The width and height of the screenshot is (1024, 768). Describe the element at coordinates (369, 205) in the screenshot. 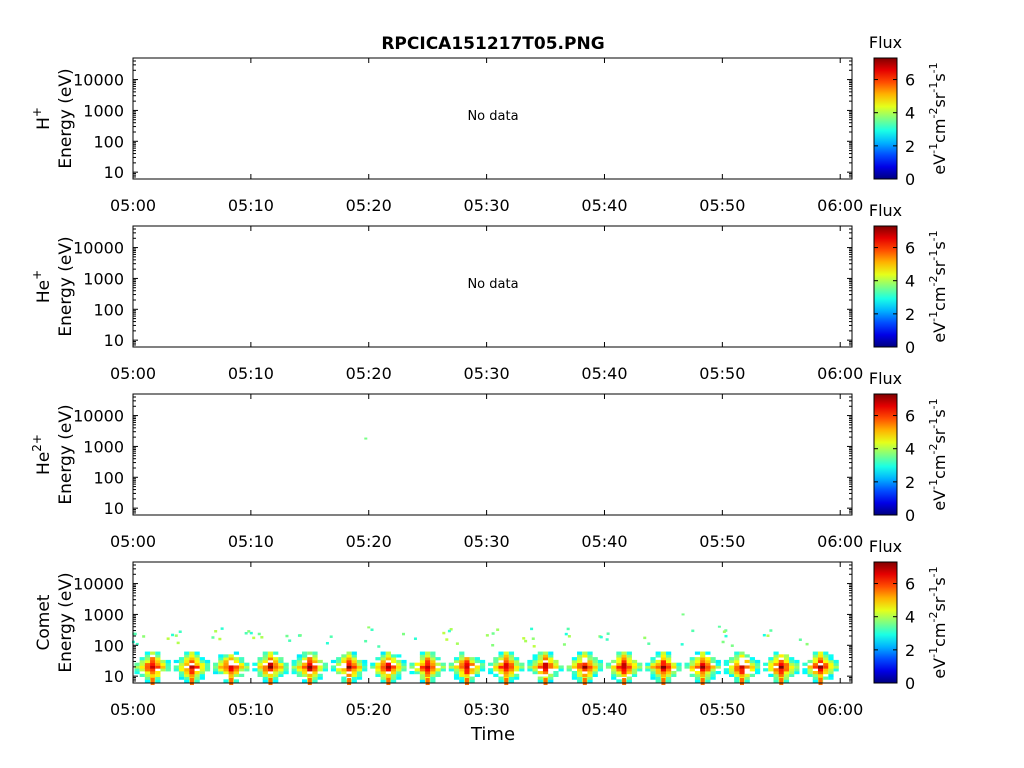

I see `x-tick-label: 05:20` at that location.